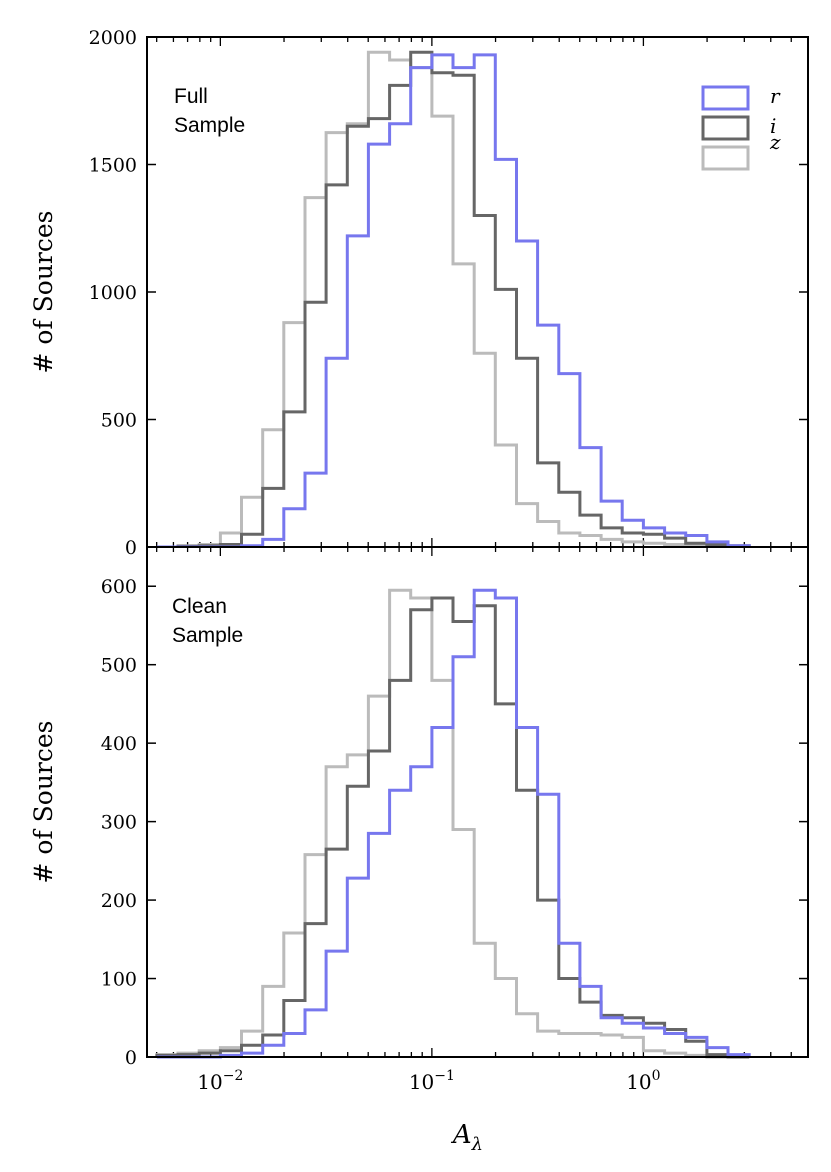  What do you see at coordinates (775, 96) in the screenshot?
I see `legend-label-r: r` at bounding box center [775, 96].